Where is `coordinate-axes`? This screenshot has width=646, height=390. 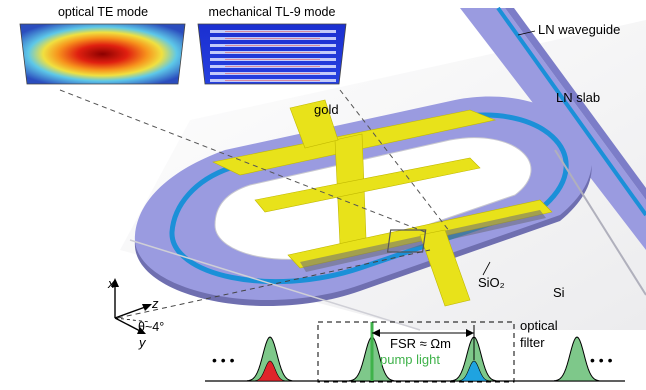
coordinate-axes is located at coordinates (131, 306).